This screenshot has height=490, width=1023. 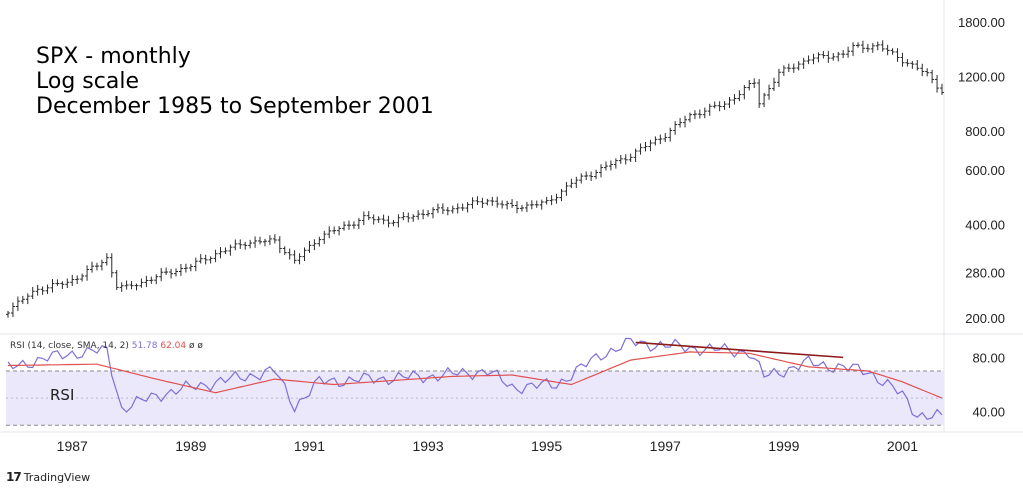 What do you see at coordinates (113, 56) in the screenshot?
I see `title-line: SPX - monthly` at bounding box center [113, 56].